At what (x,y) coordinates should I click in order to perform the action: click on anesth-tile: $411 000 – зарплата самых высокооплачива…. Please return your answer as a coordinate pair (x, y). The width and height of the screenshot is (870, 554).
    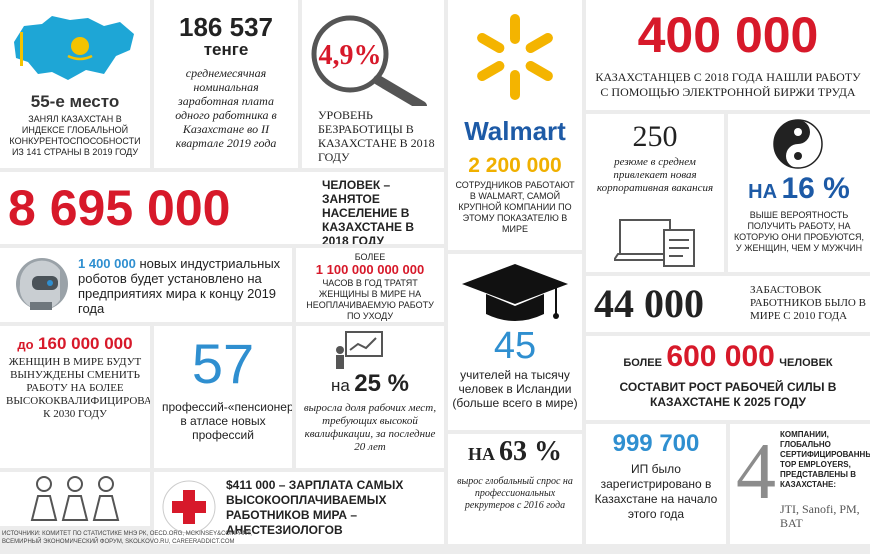
    Looking at the image, I should click on (299, 508).